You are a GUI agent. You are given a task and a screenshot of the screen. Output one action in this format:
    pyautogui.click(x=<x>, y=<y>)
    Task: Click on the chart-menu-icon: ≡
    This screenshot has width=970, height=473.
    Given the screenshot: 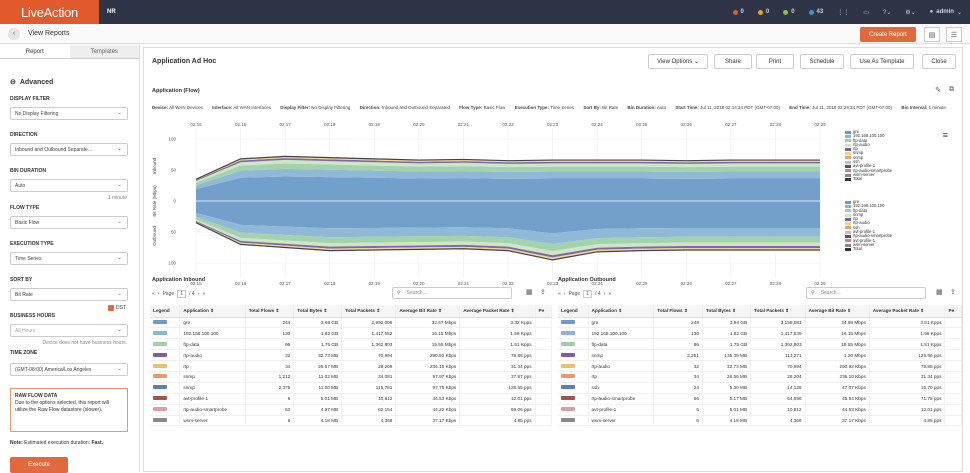 What is the action you would take?
    pyautogui.click(x=945, y=135)
    